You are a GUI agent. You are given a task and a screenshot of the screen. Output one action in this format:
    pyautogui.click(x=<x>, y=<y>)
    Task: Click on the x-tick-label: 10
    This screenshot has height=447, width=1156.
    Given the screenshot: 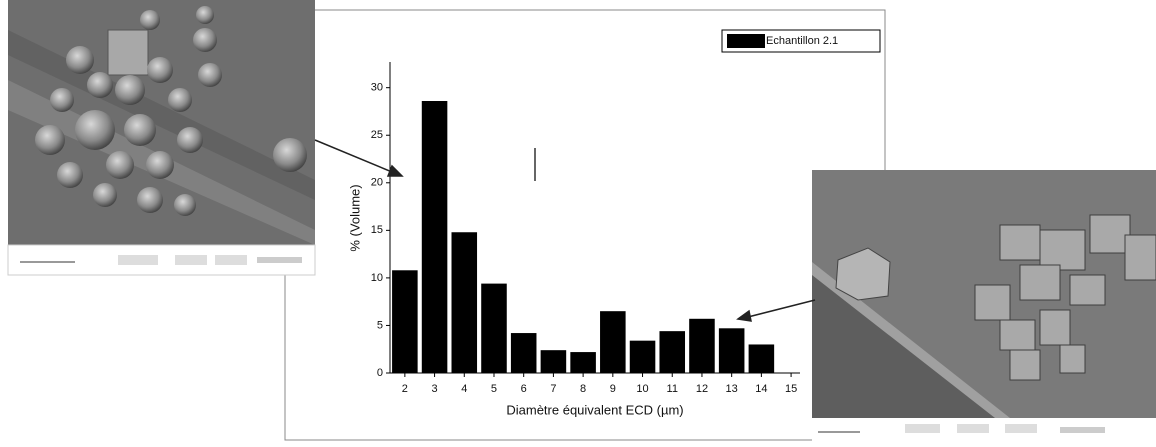 What is the action you would take?
    pyautogui.click(x=642, y=389)
    